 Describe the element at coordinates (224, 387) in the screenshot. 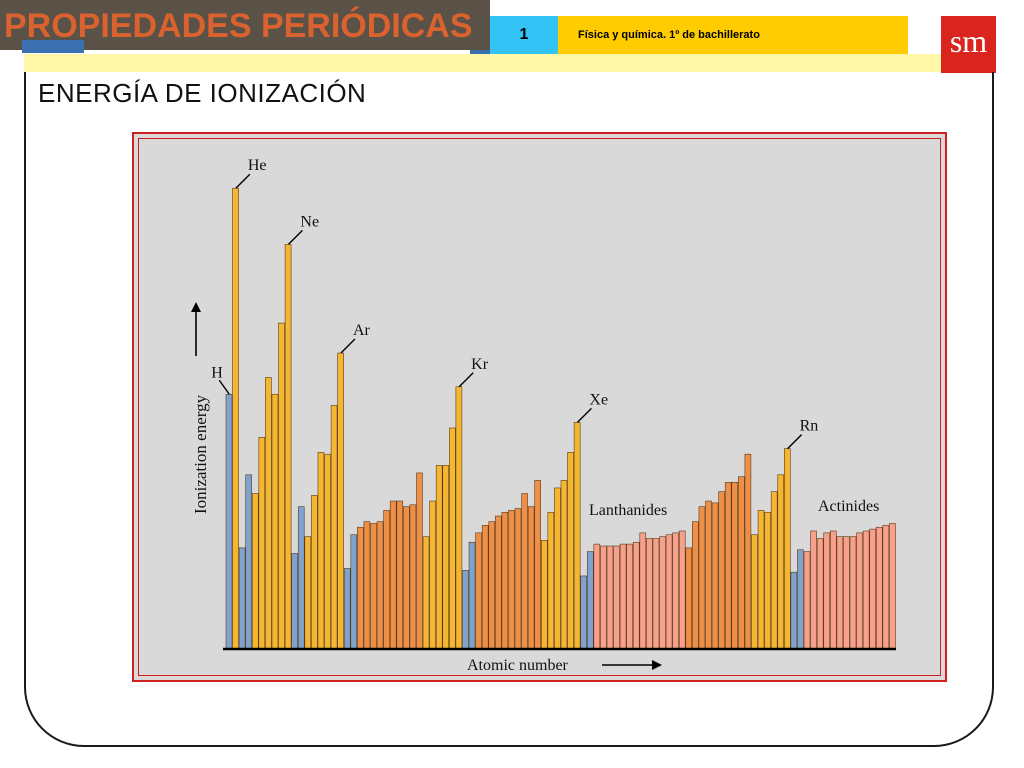

I see `label-leader-h` at that location.